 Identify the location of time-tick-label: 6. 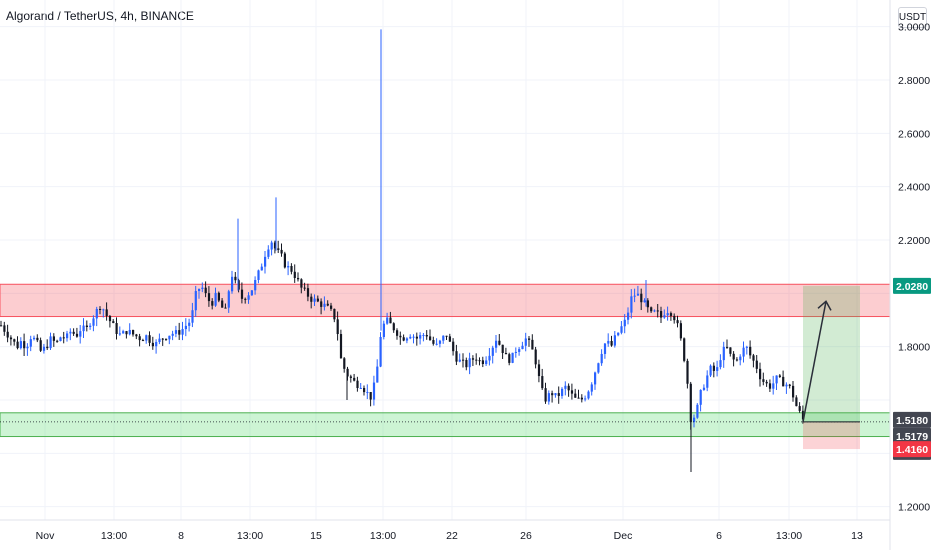
(719, 536).